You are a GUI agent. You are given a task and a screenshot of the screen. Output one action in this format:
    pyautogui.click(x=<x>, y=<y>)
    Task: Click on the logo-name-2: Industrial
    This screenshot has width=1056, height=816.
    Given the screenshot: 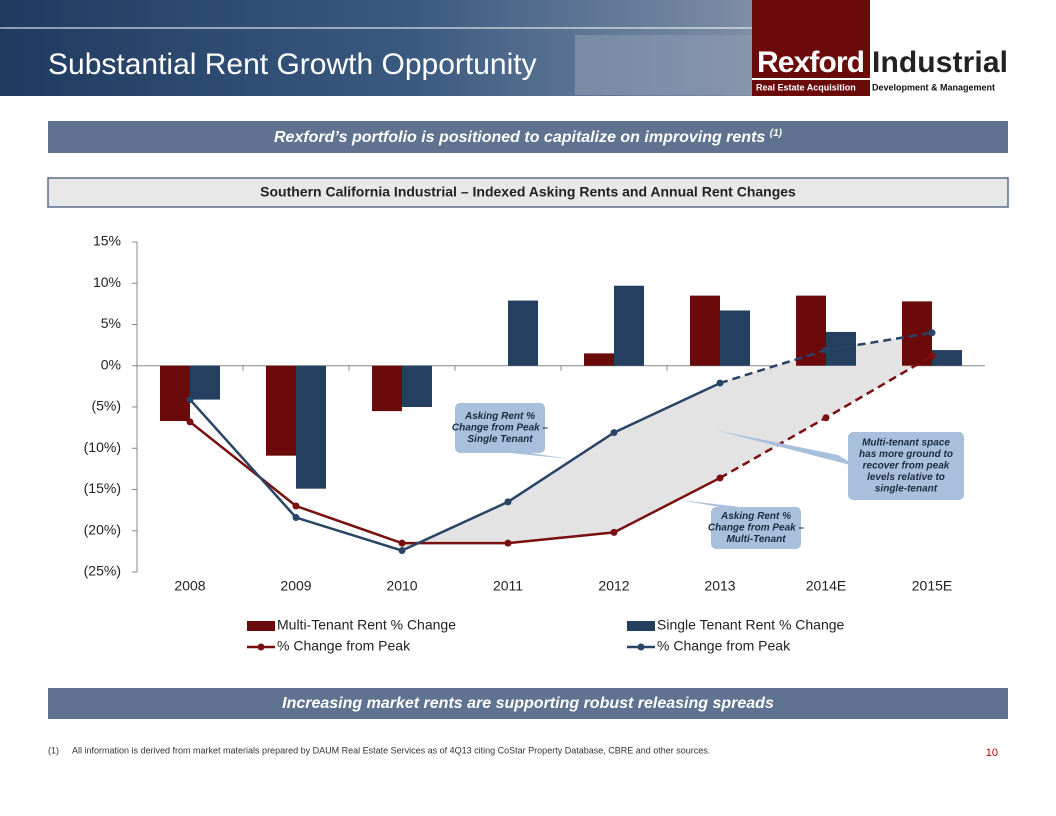 What is the action you would take?
    pyautogui.click(x=940, y=62)
    